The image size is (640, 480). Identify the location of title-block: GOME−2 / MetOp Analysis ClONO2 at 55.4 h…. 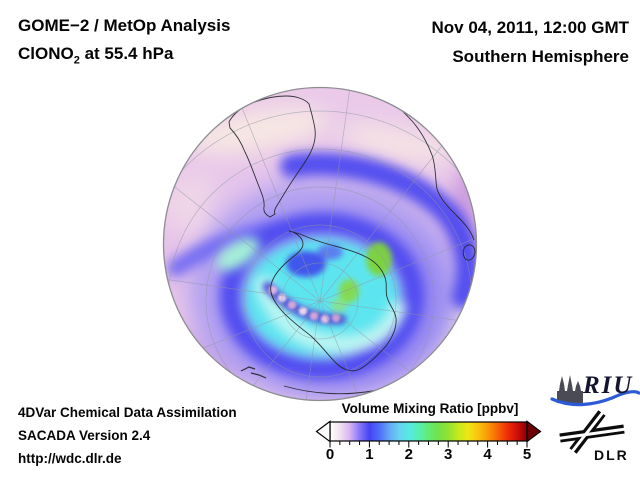
(124, 43).